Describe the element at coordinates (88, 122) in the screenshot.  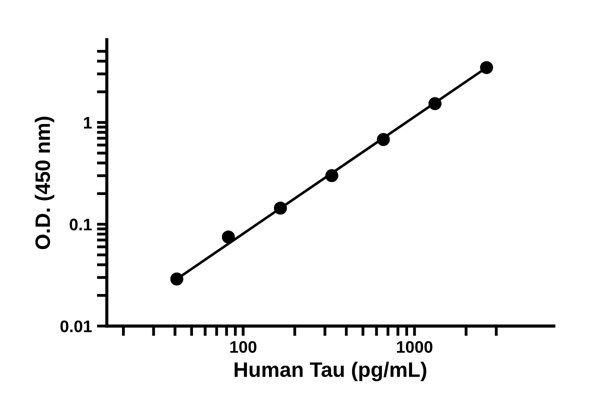
I see `y-tick-label: 1` at that location.